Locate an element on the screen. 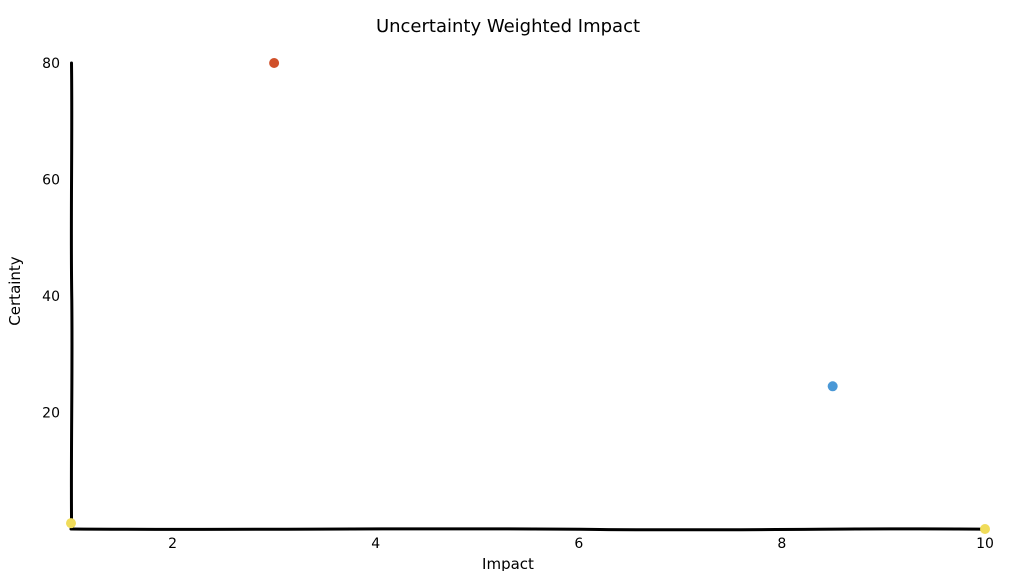  x-axis-label: Impact is located at coordinates (508, 563).